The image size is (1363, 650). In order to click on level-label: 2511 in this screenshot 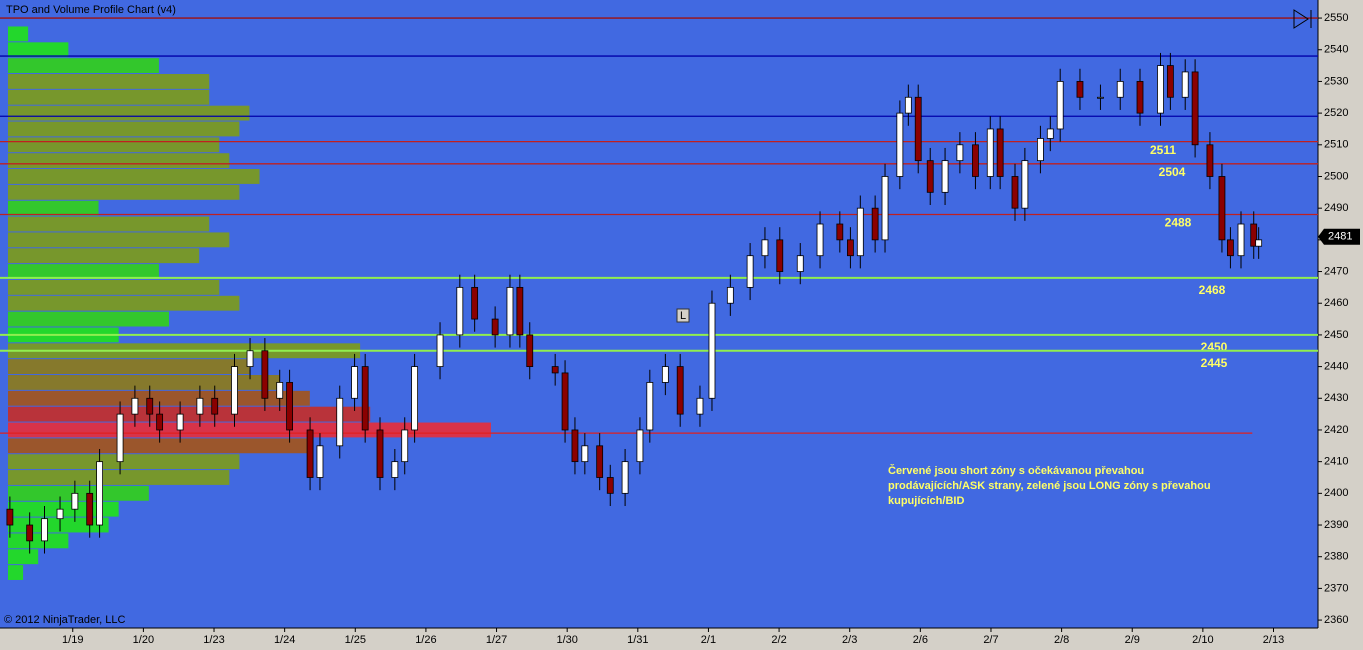, I will do `click(1163, 150)`.